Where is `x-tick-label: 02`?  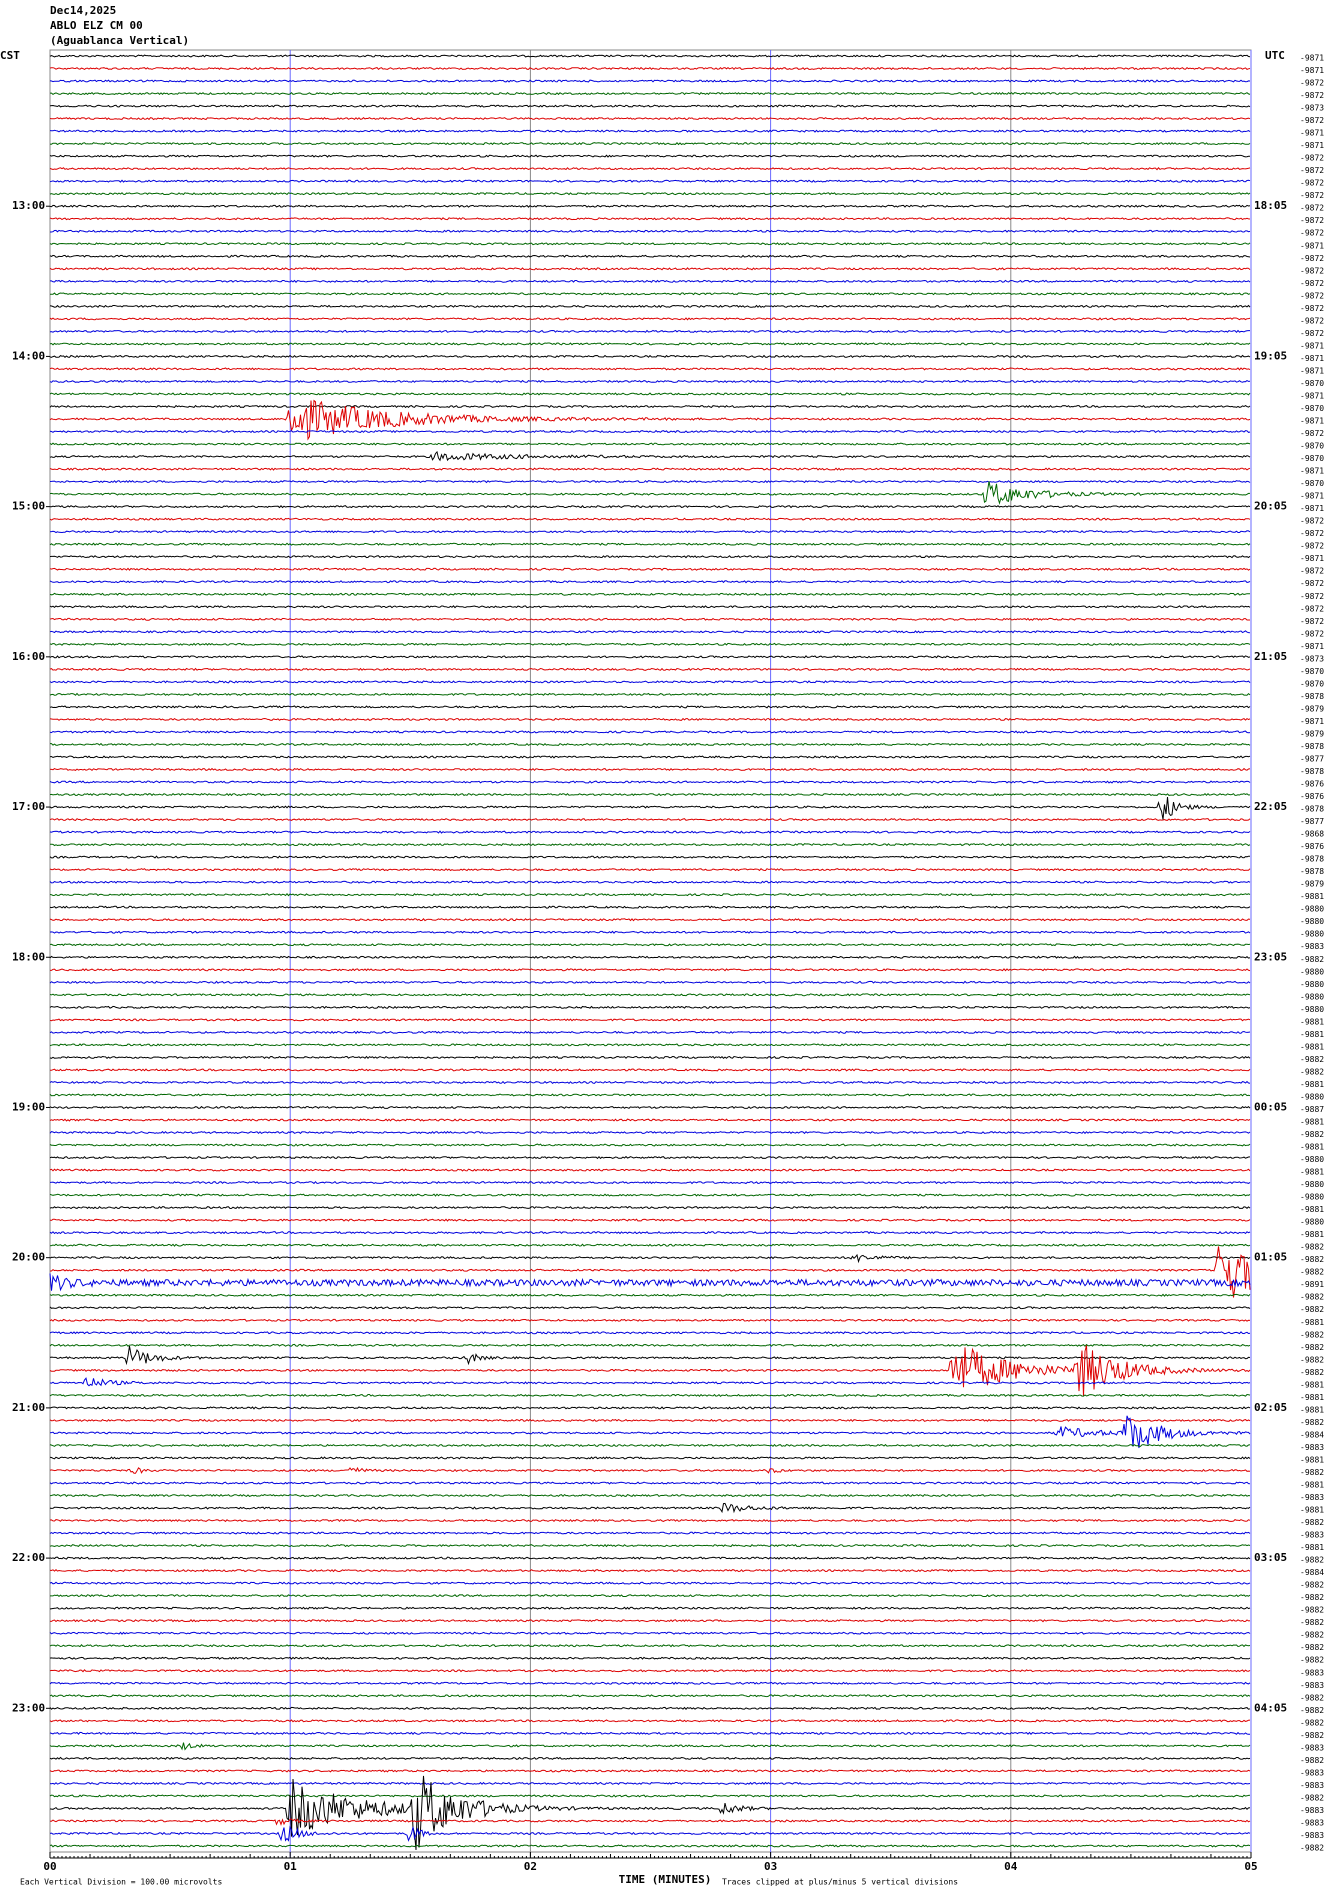 x-tick-label: 02 is located at coordinates (530, 1866).